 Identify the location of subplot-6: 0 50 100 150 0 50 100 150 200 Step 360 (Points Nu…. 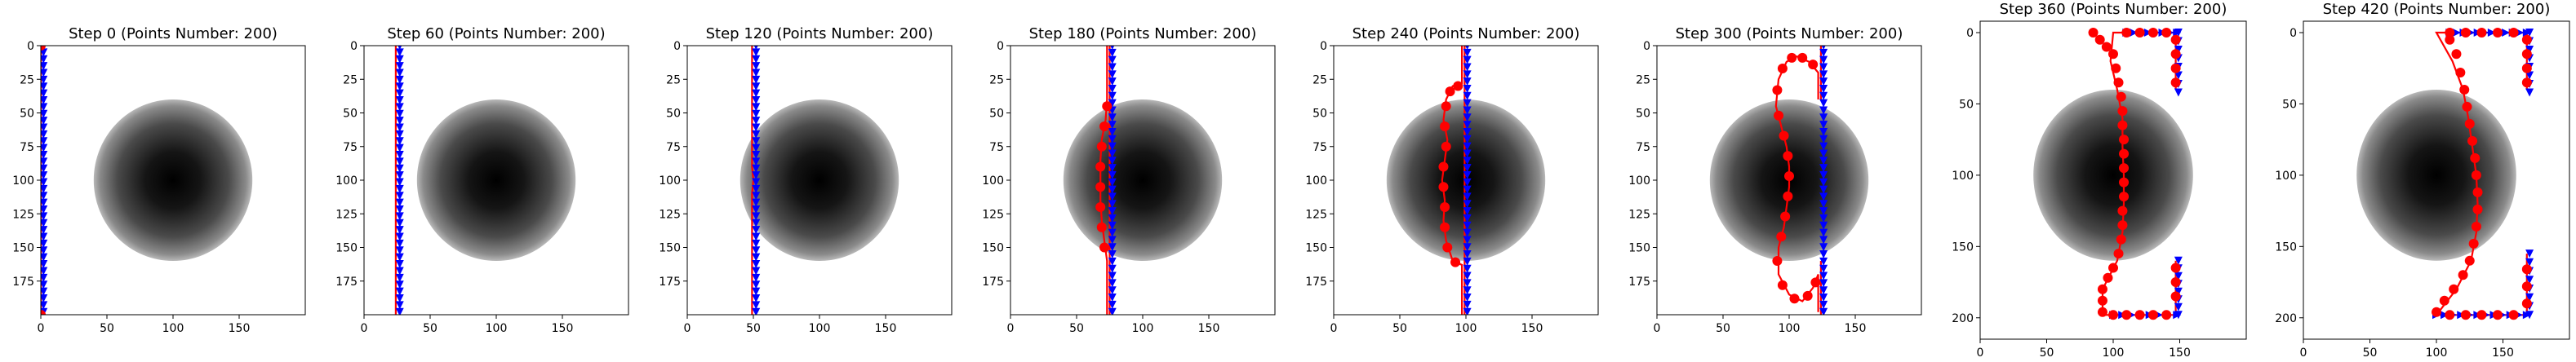
(2099, 180).